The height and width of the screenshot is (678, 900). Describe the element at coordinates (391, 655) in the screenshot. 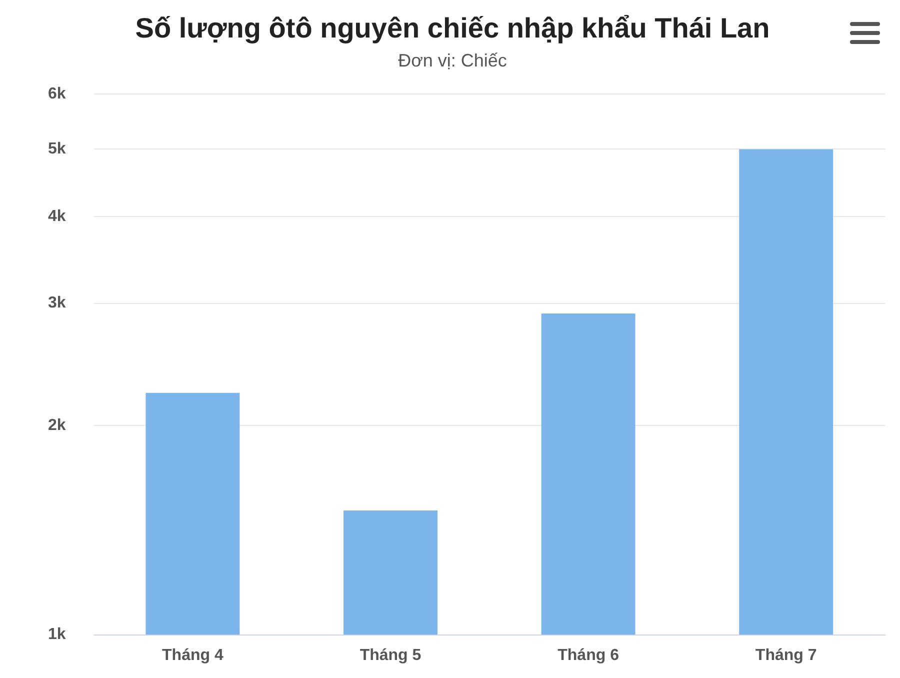

I see `x-tick-label: Tháng 5` at that location.